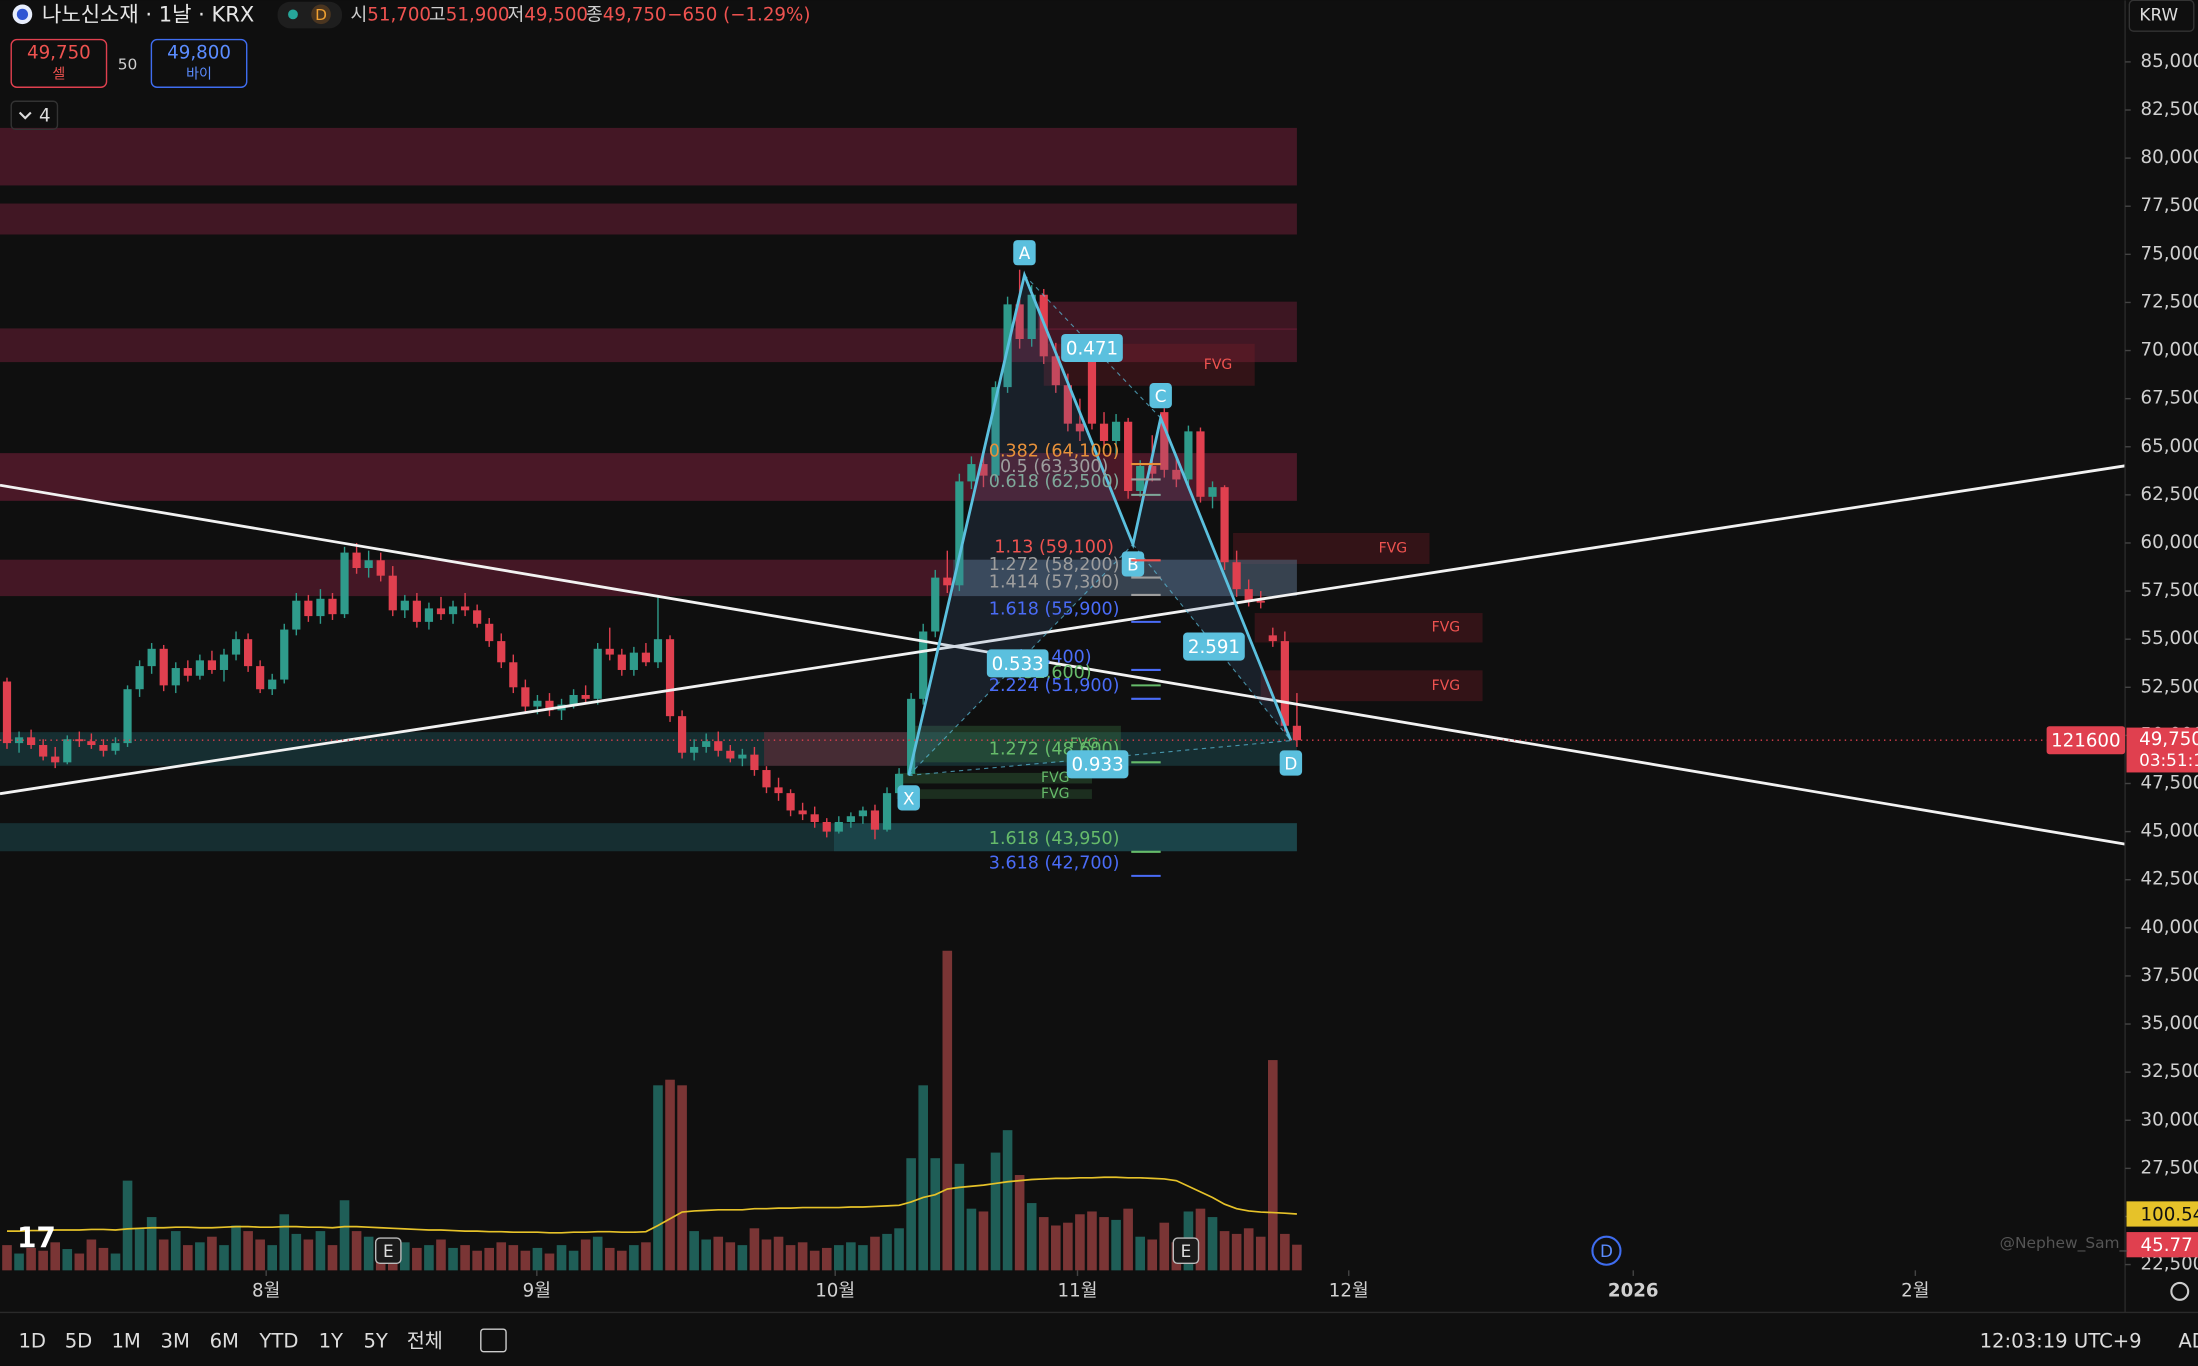 This screenshot has width=2198, height=1366. Describe the element at coordinates (493, 1340) in the screenshot. I see `calendar-icon` at that location.